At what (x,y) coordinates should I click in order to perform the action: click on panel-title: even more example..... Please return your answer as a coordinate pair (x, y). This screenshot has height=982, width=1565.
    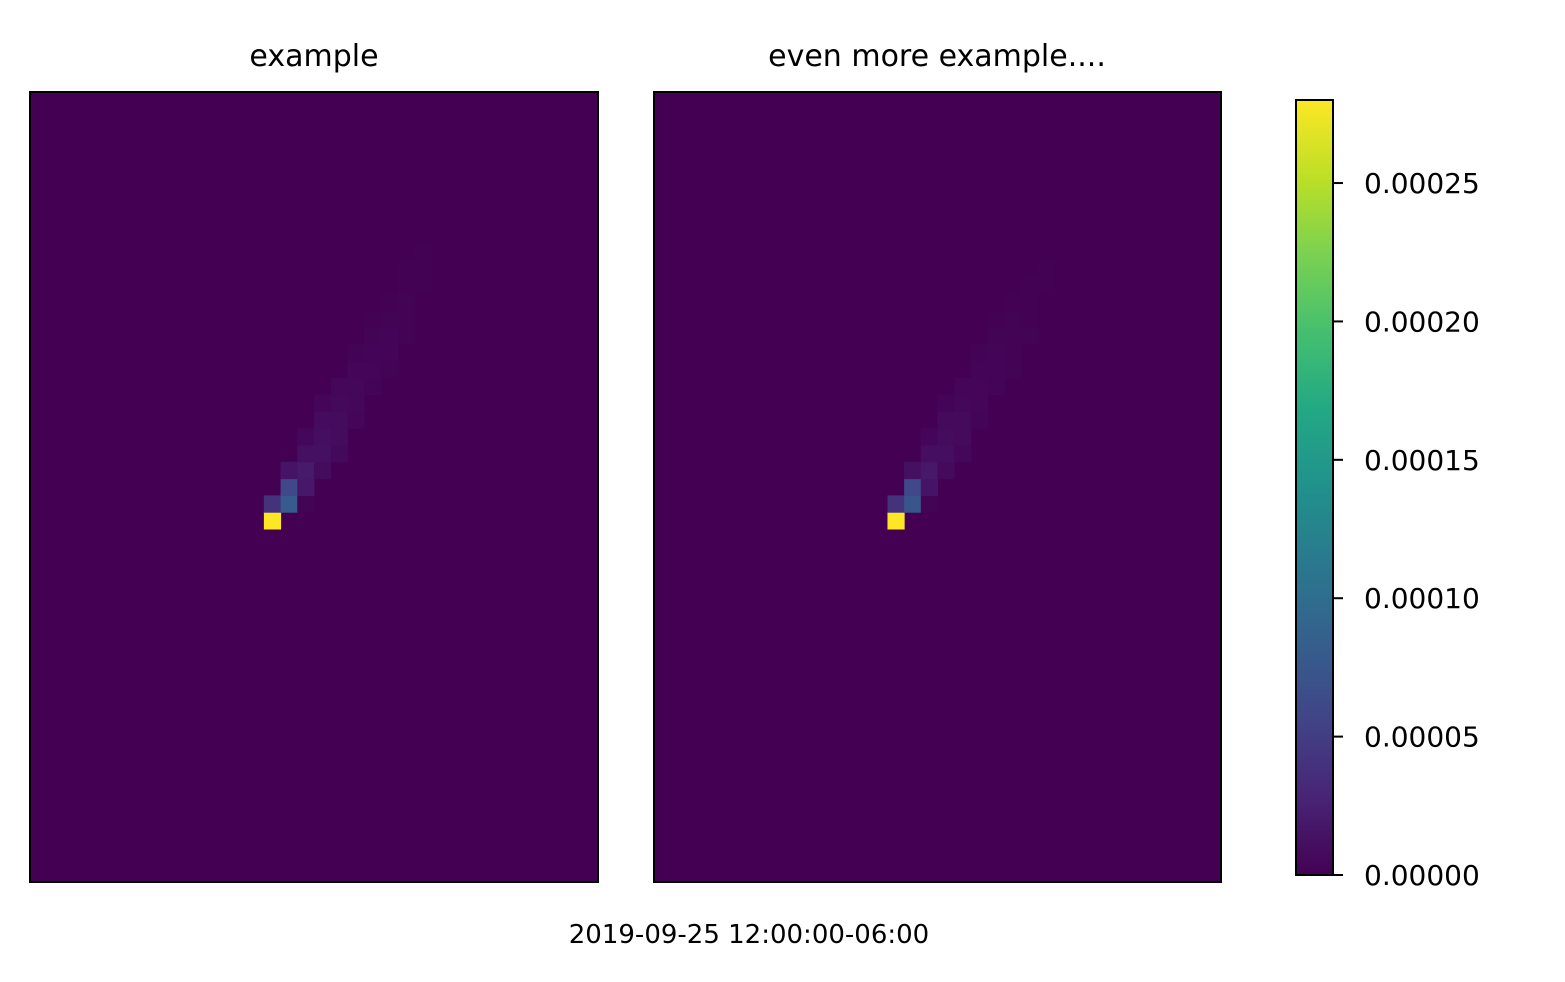
    Looking at the image, I should click on (937, 56).